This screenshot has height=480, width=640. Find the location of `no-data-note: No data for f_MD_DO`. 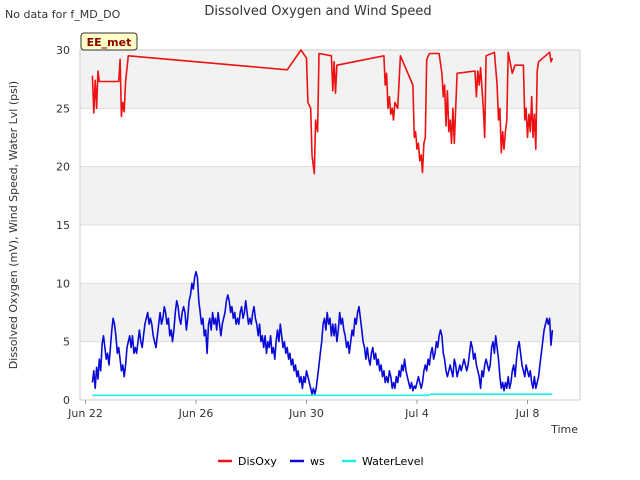

no-data-note: No data for f_MD_DO is located at coordinates (63, 14).